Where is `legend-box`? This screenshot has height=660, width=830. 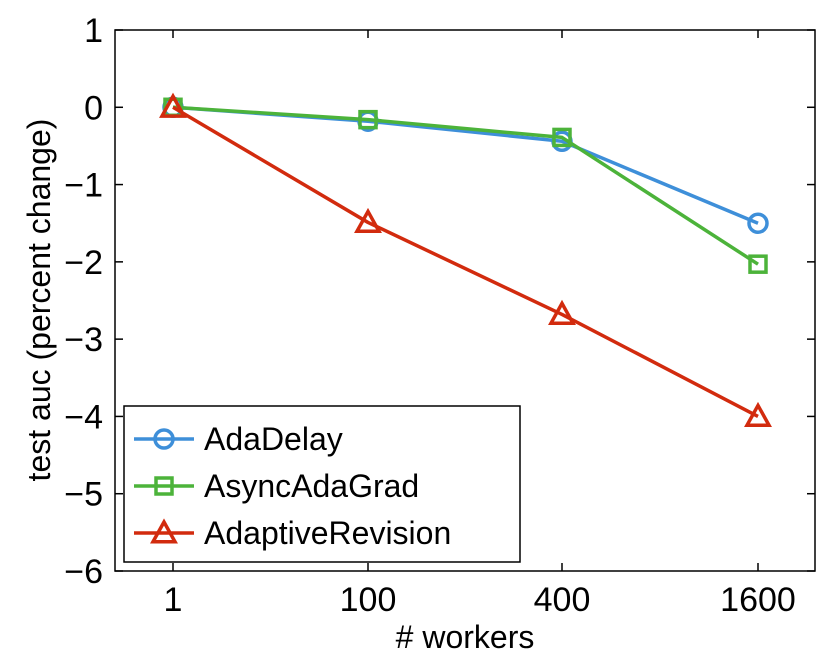
legend-box is located at coordinates (322, 484).